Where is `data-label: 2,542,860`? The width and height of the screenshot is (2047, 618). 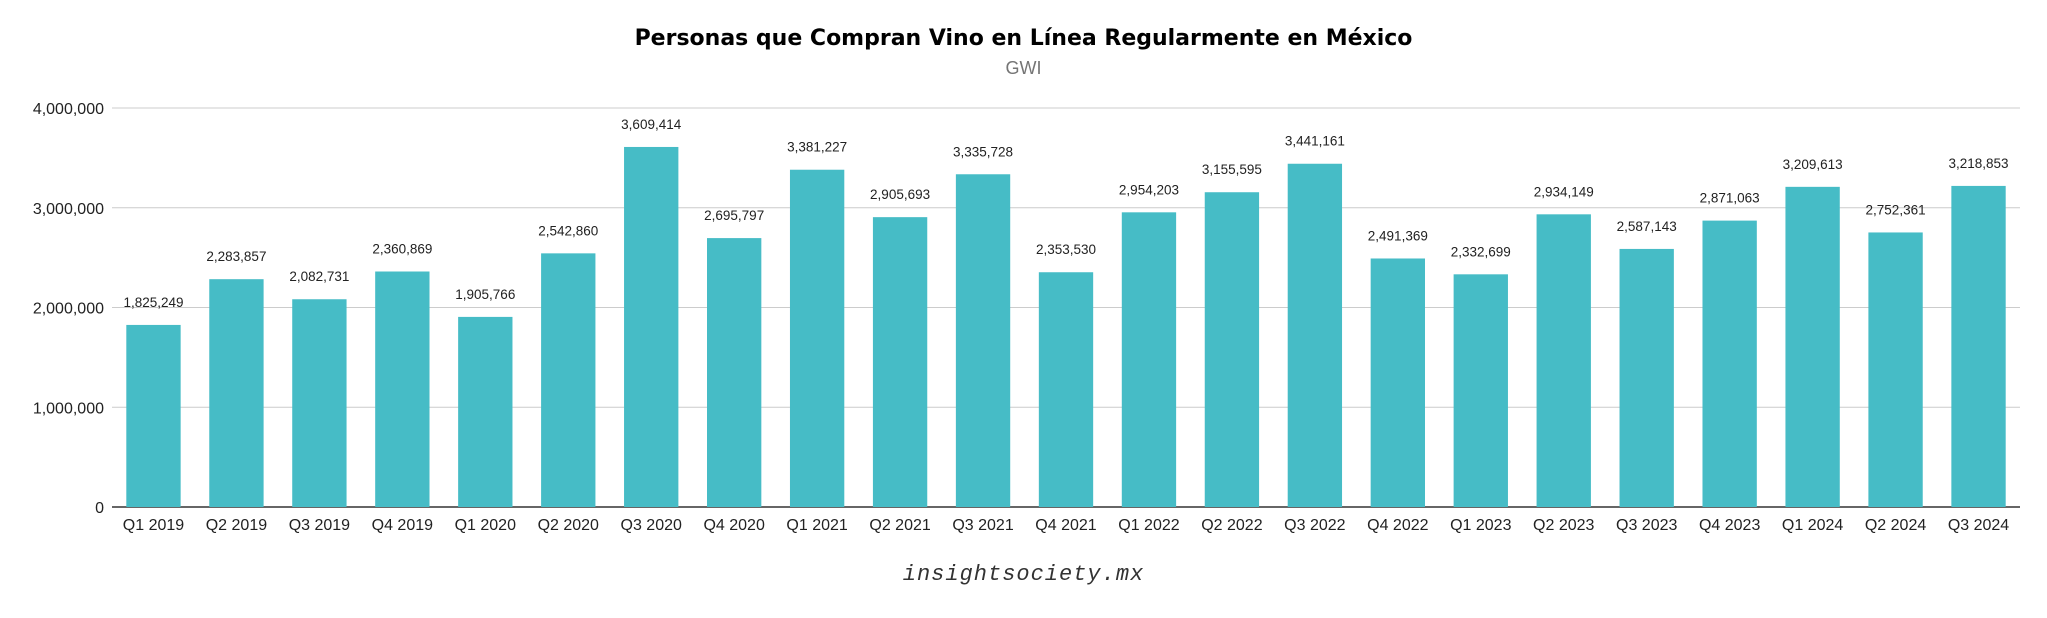 data-label: 2,542,860 is located at coordinates (568, 230).